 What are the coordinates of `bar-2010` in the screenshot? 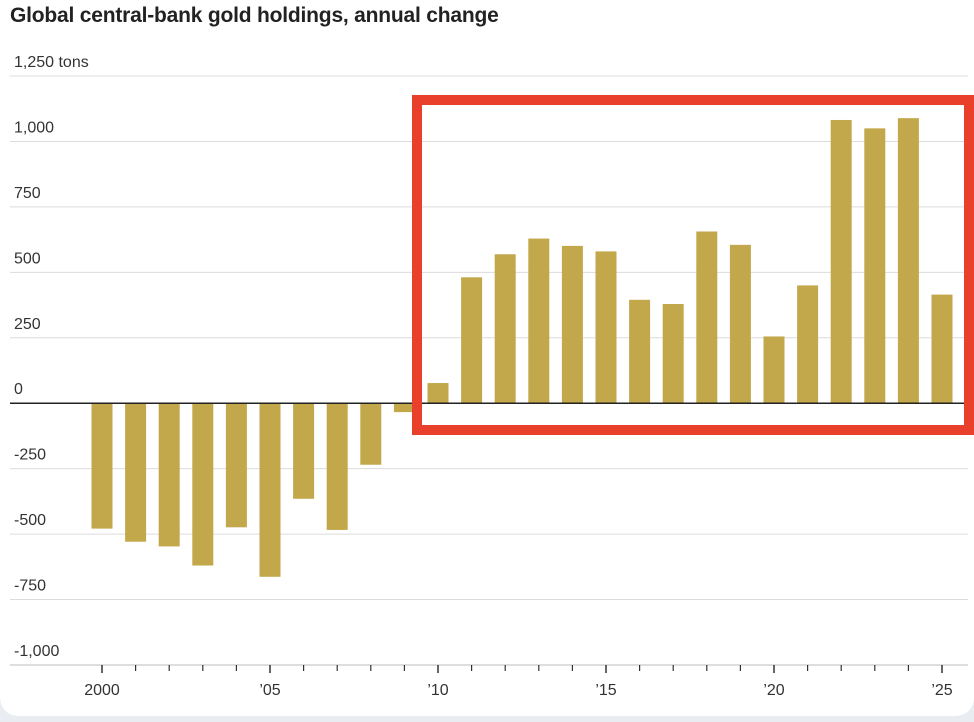 It's located at (438, 393).